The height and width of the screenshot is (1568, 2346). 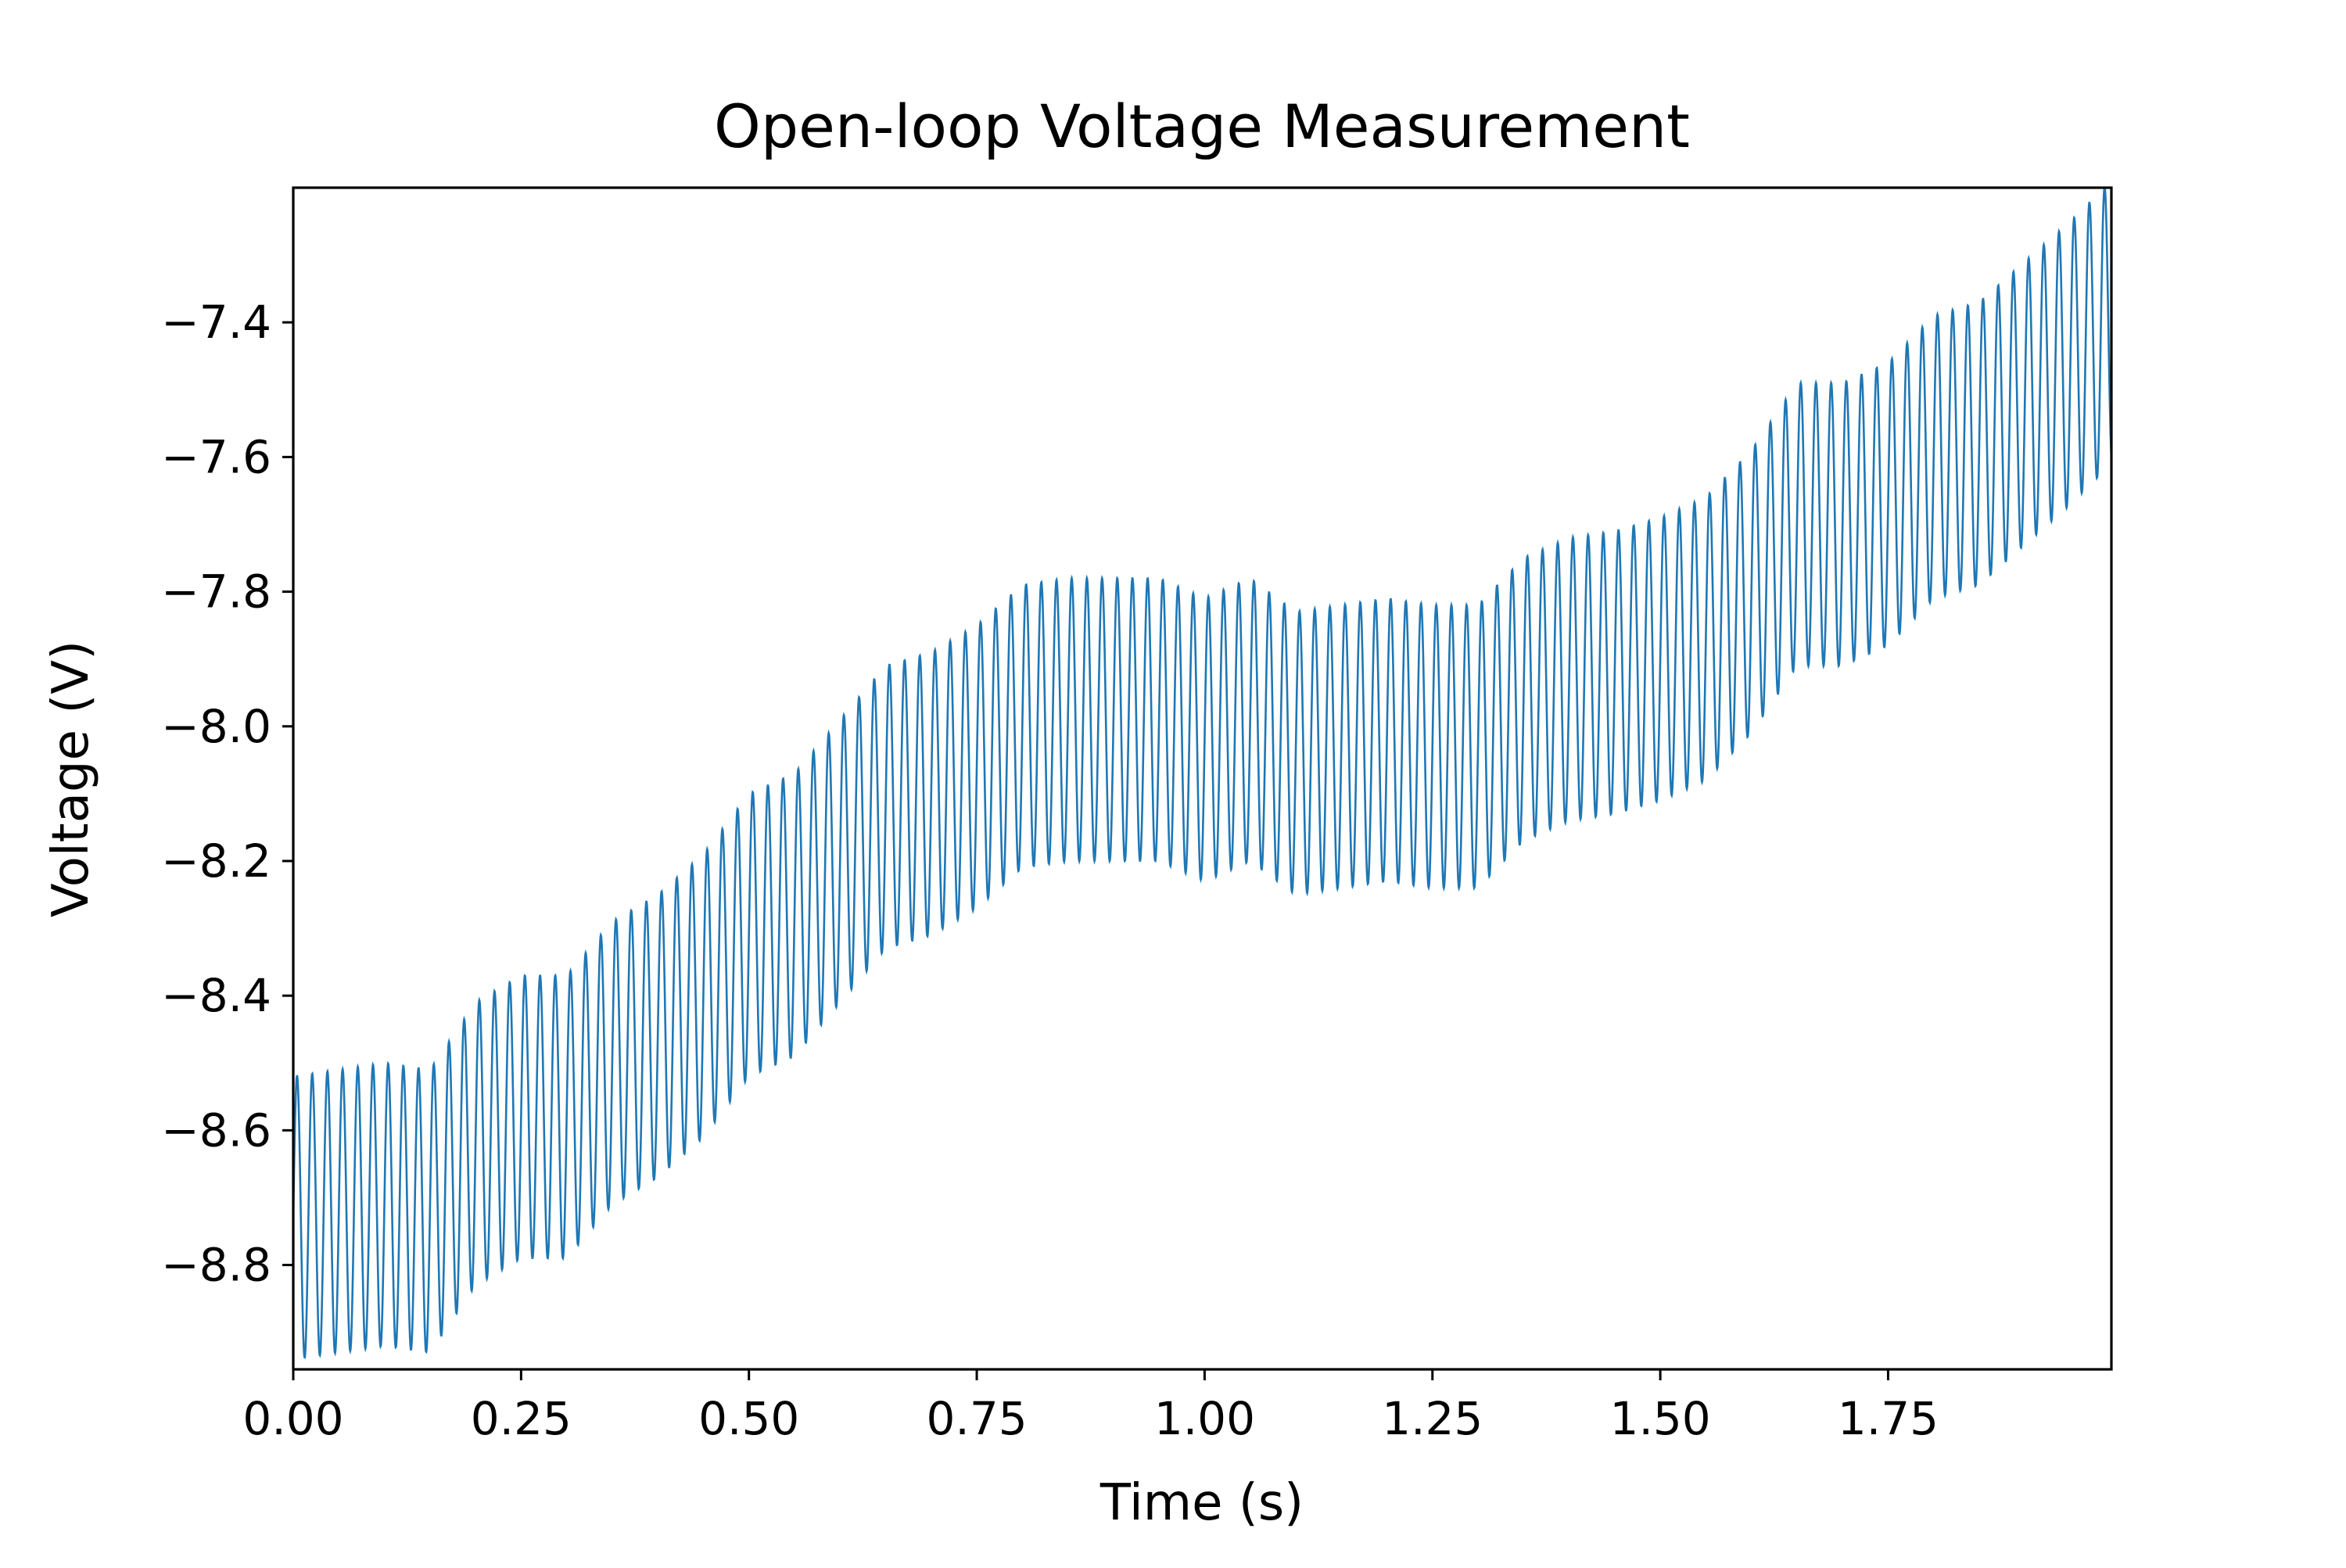 I want to click on y-axis-label: Voltage (V), so click(x=71, y=778).